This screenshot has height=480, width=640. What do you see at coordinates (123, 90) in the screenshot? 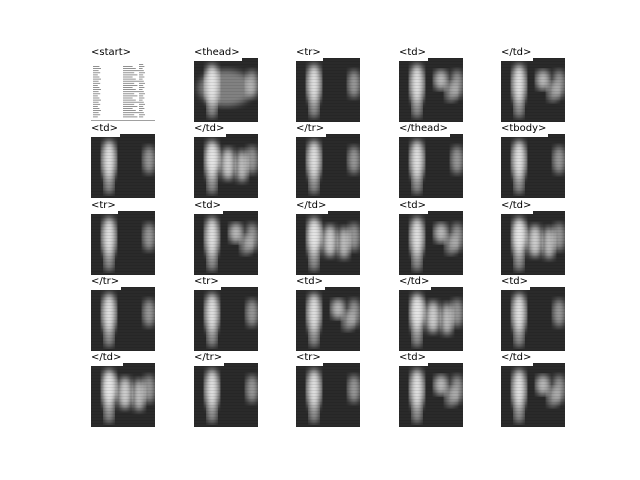
I see `document-thumbnail` at bounding box center [123, 90].